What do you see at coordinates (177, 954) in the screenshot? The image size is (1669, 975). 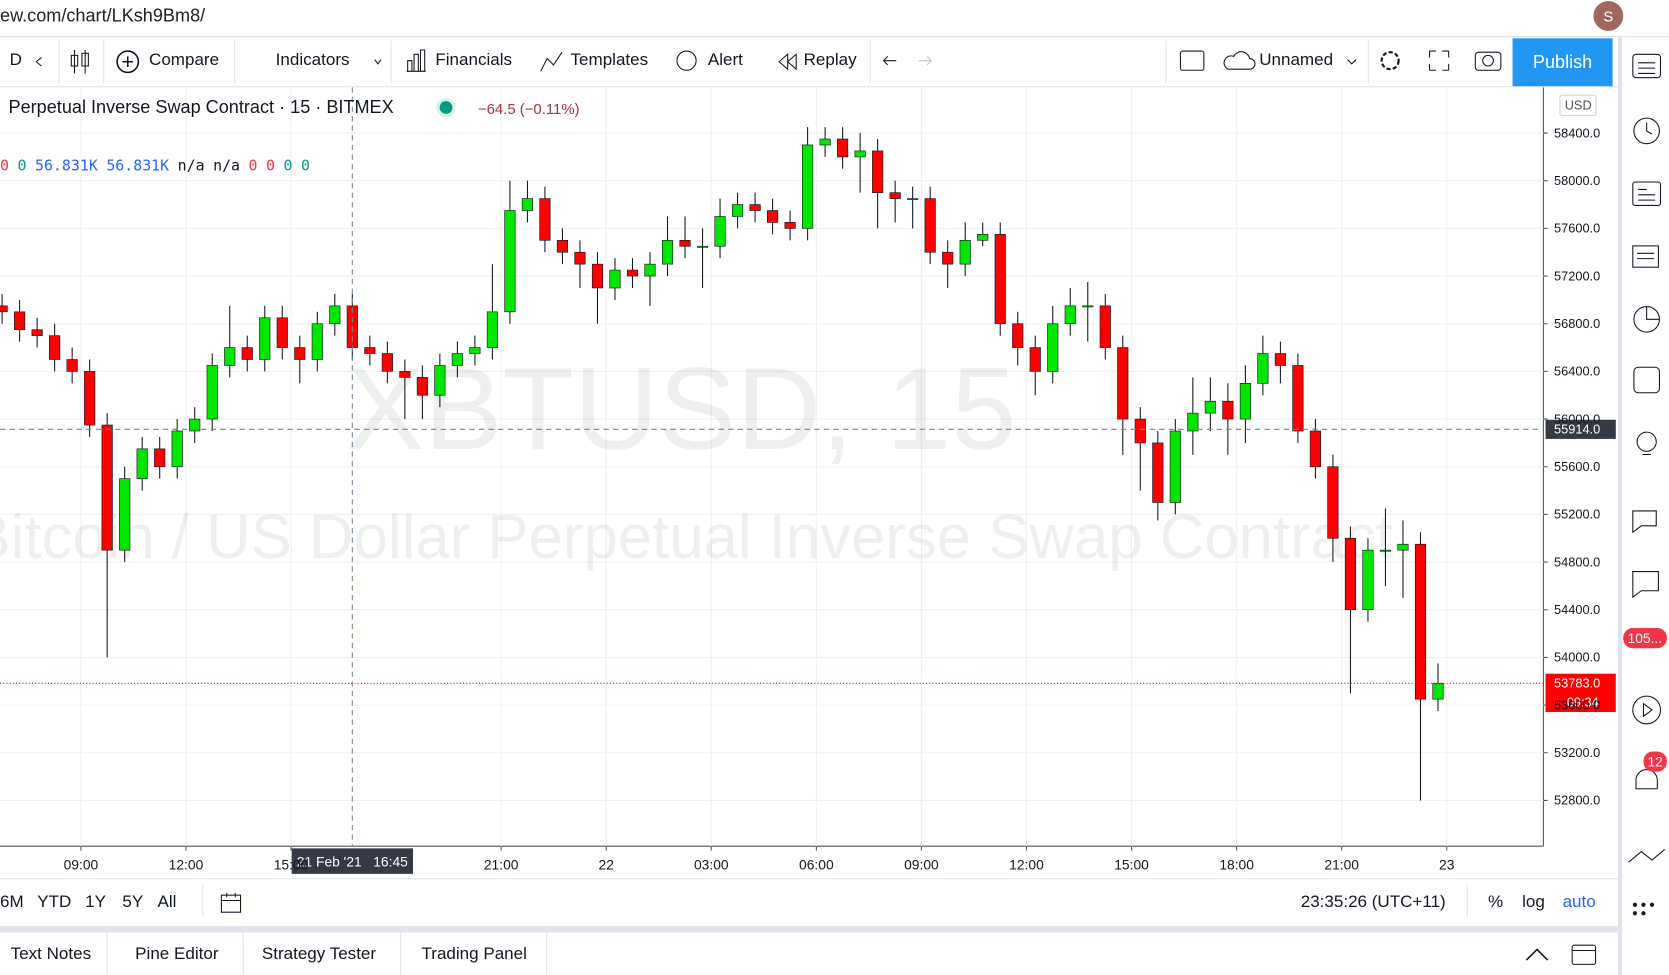 I see `panel-tab: Pine Editor` at bounding box center [177, 954].